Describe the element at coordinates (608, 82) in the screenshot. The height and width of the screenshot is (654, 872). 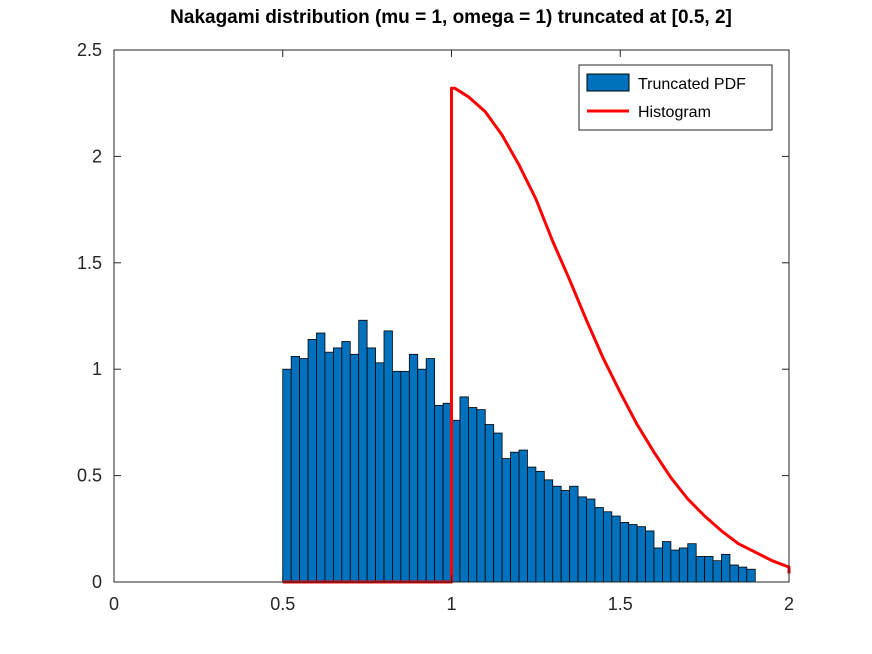
I see `legend-swatch-truncated-pdf` at that location.